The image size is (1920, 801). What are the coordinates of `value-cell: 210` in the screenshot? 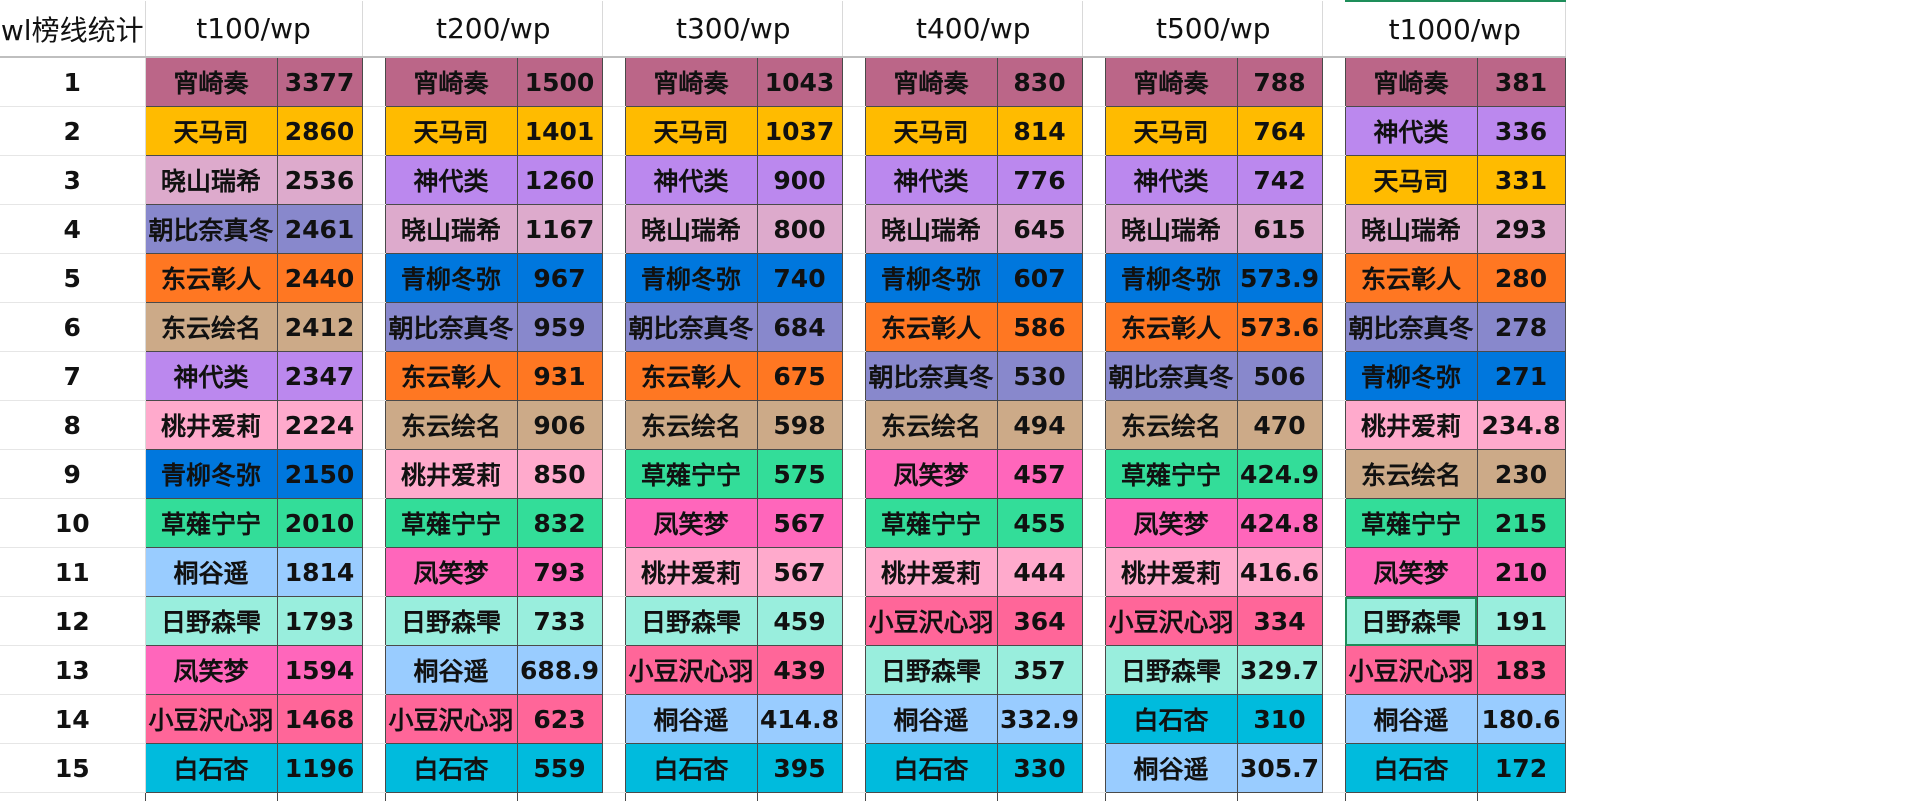 It's located at (1521, 572).